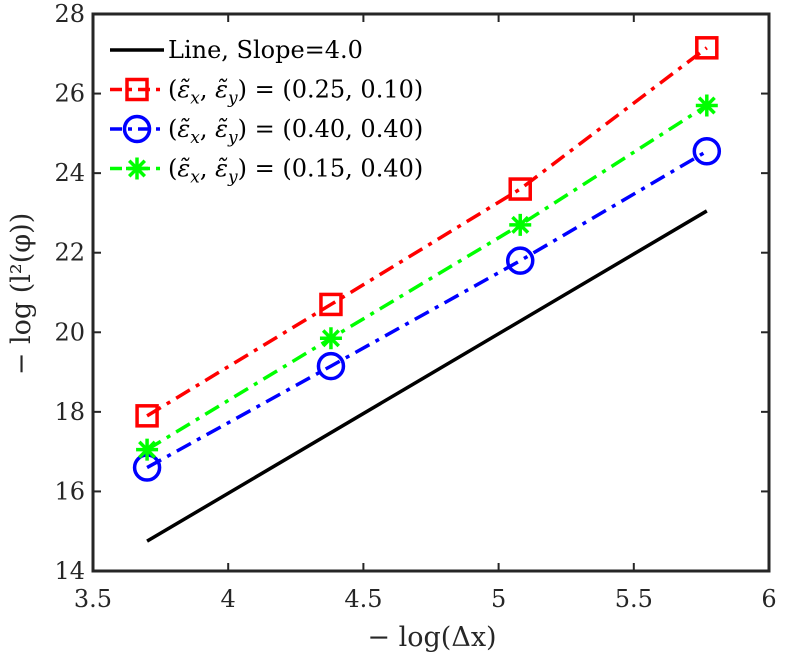 The height and width of the screenshot is (658, 789). I want to click on y-tick-label: 22, so click(69, 253).